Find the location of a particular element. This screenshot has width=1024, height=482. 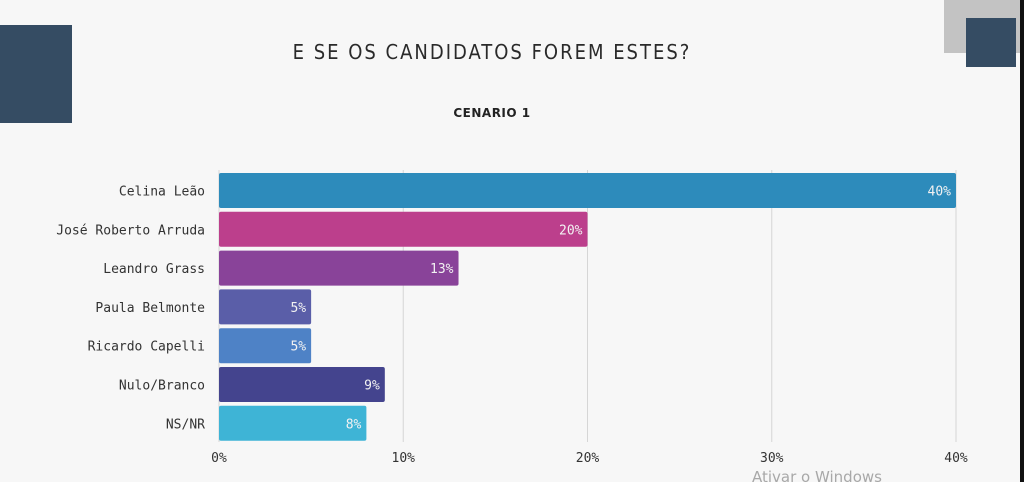

category-label-0: Celina Leão is located at coordinates (162, 192).